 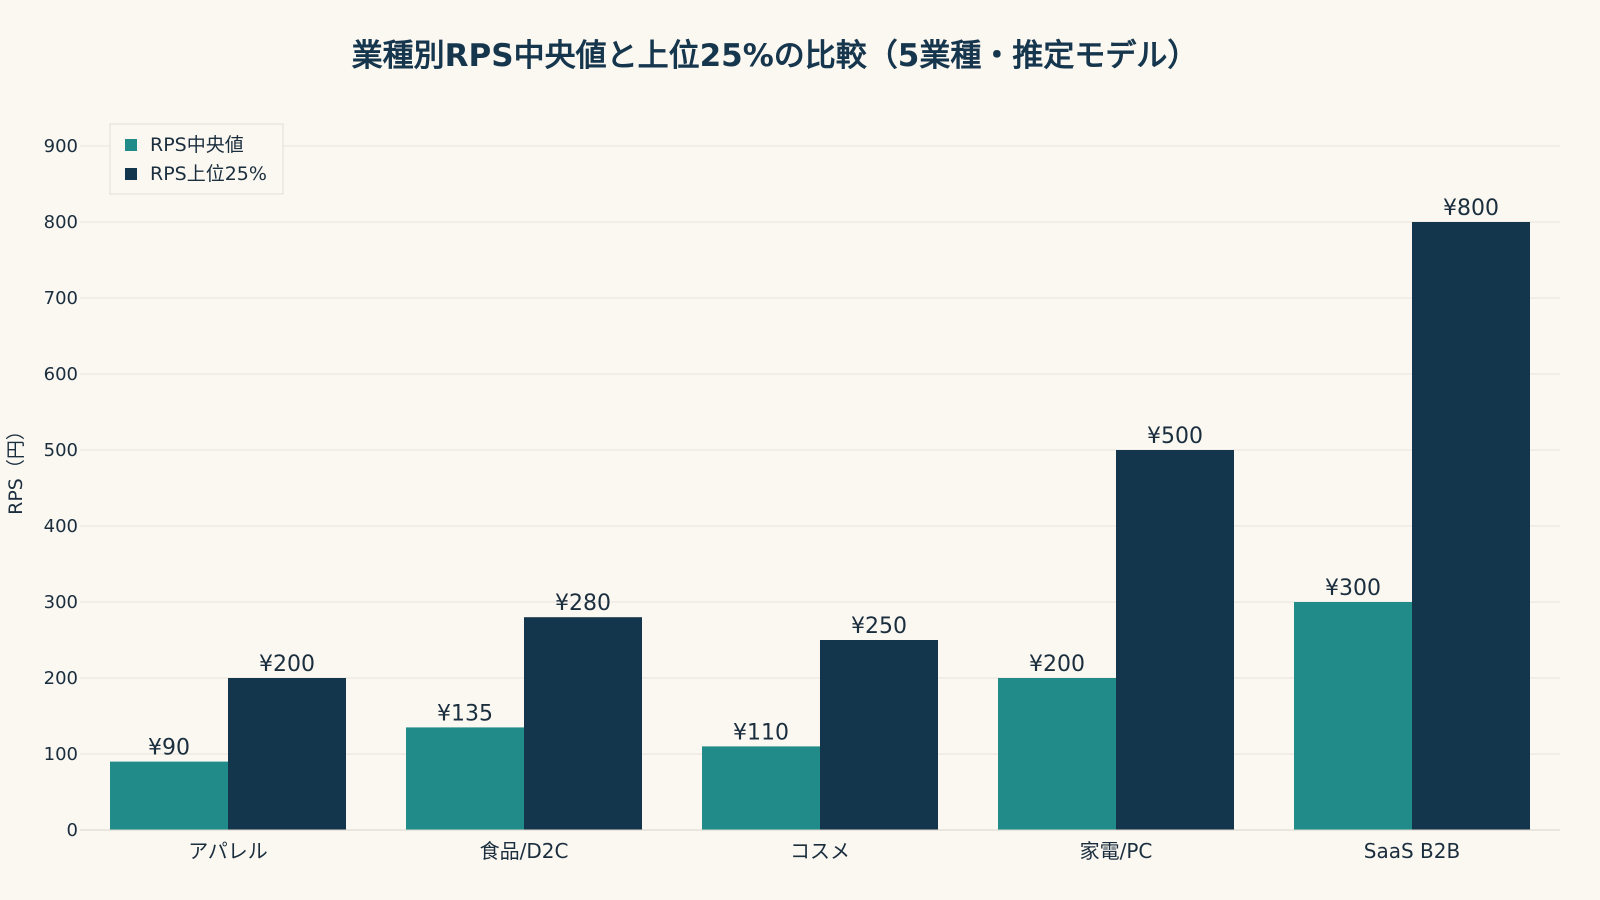 What do you see at coordinates (61, 222) in the screenshot?
I see `y-tick-label: 800` at bounding box center [61, 222].